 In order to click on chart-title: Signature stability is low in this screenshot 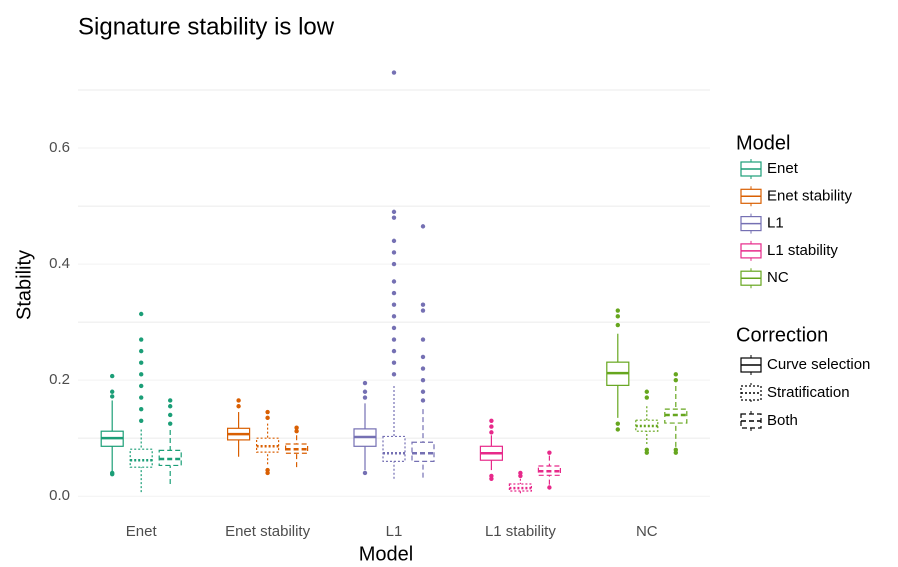, I will do `click(206, 26)`.